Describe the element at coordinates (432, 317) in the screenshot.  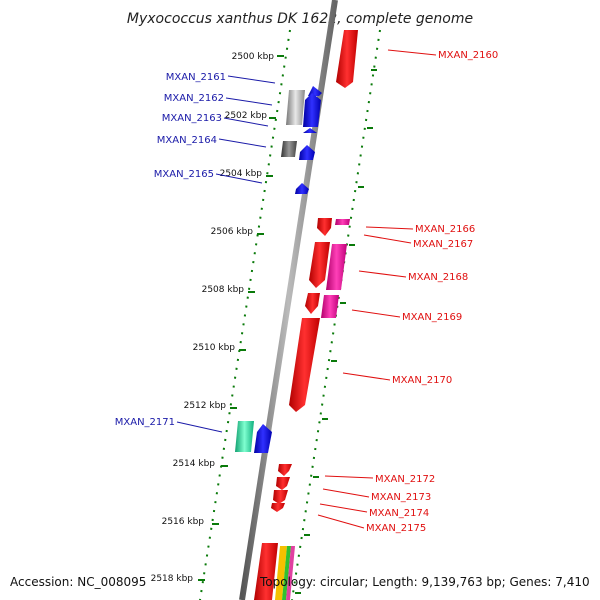
I see `gene-label: MXAN_2169` at that location.